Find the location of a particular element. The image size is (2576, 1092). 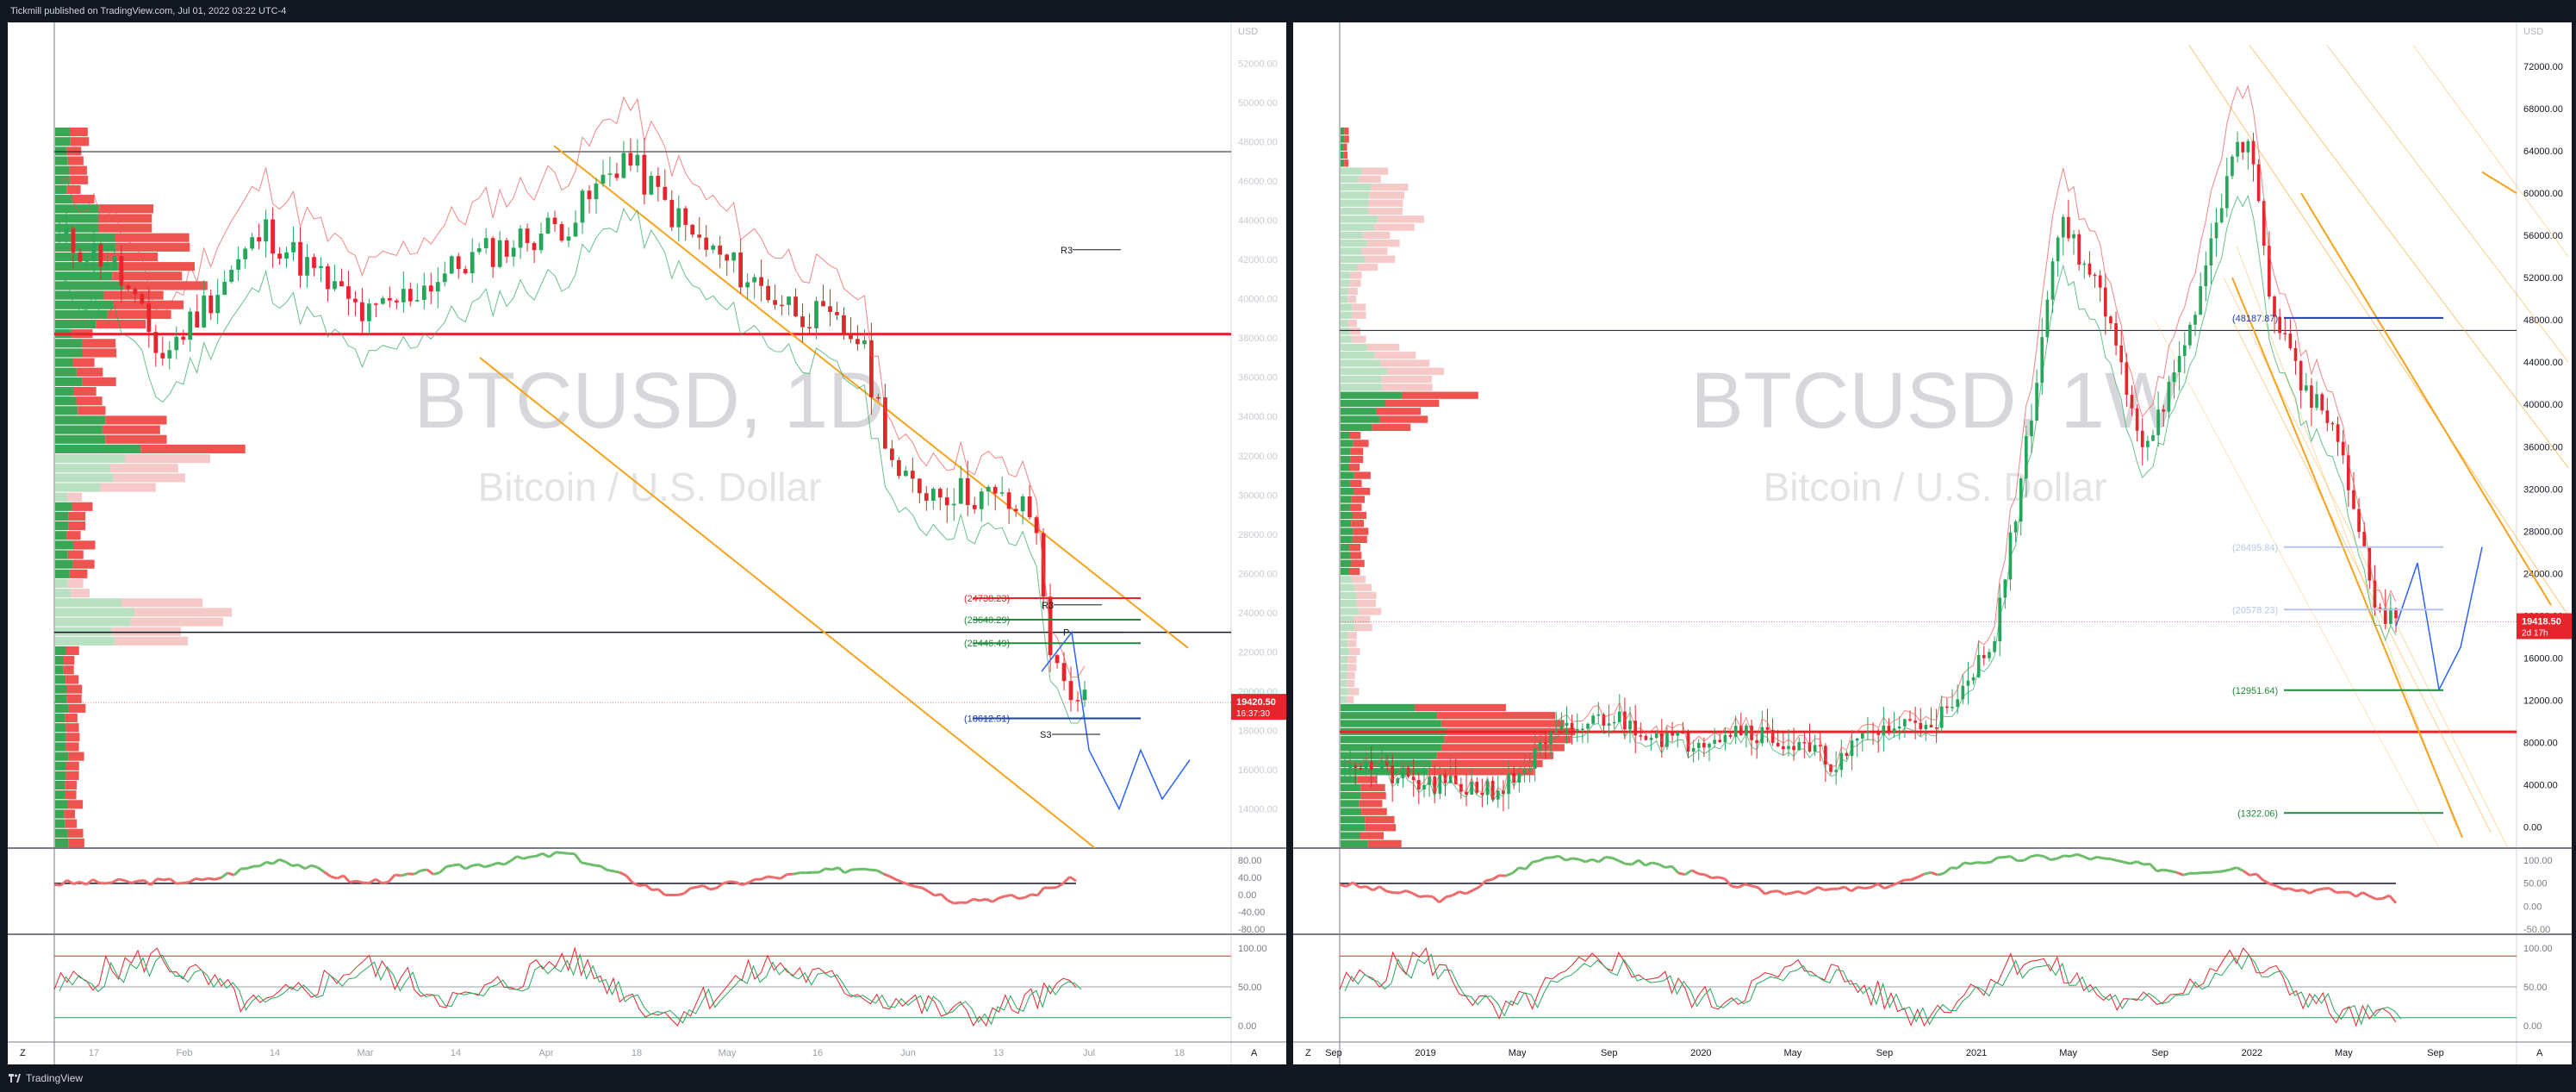

time-tick-label: 18 is located at coordinates (637, 1053).